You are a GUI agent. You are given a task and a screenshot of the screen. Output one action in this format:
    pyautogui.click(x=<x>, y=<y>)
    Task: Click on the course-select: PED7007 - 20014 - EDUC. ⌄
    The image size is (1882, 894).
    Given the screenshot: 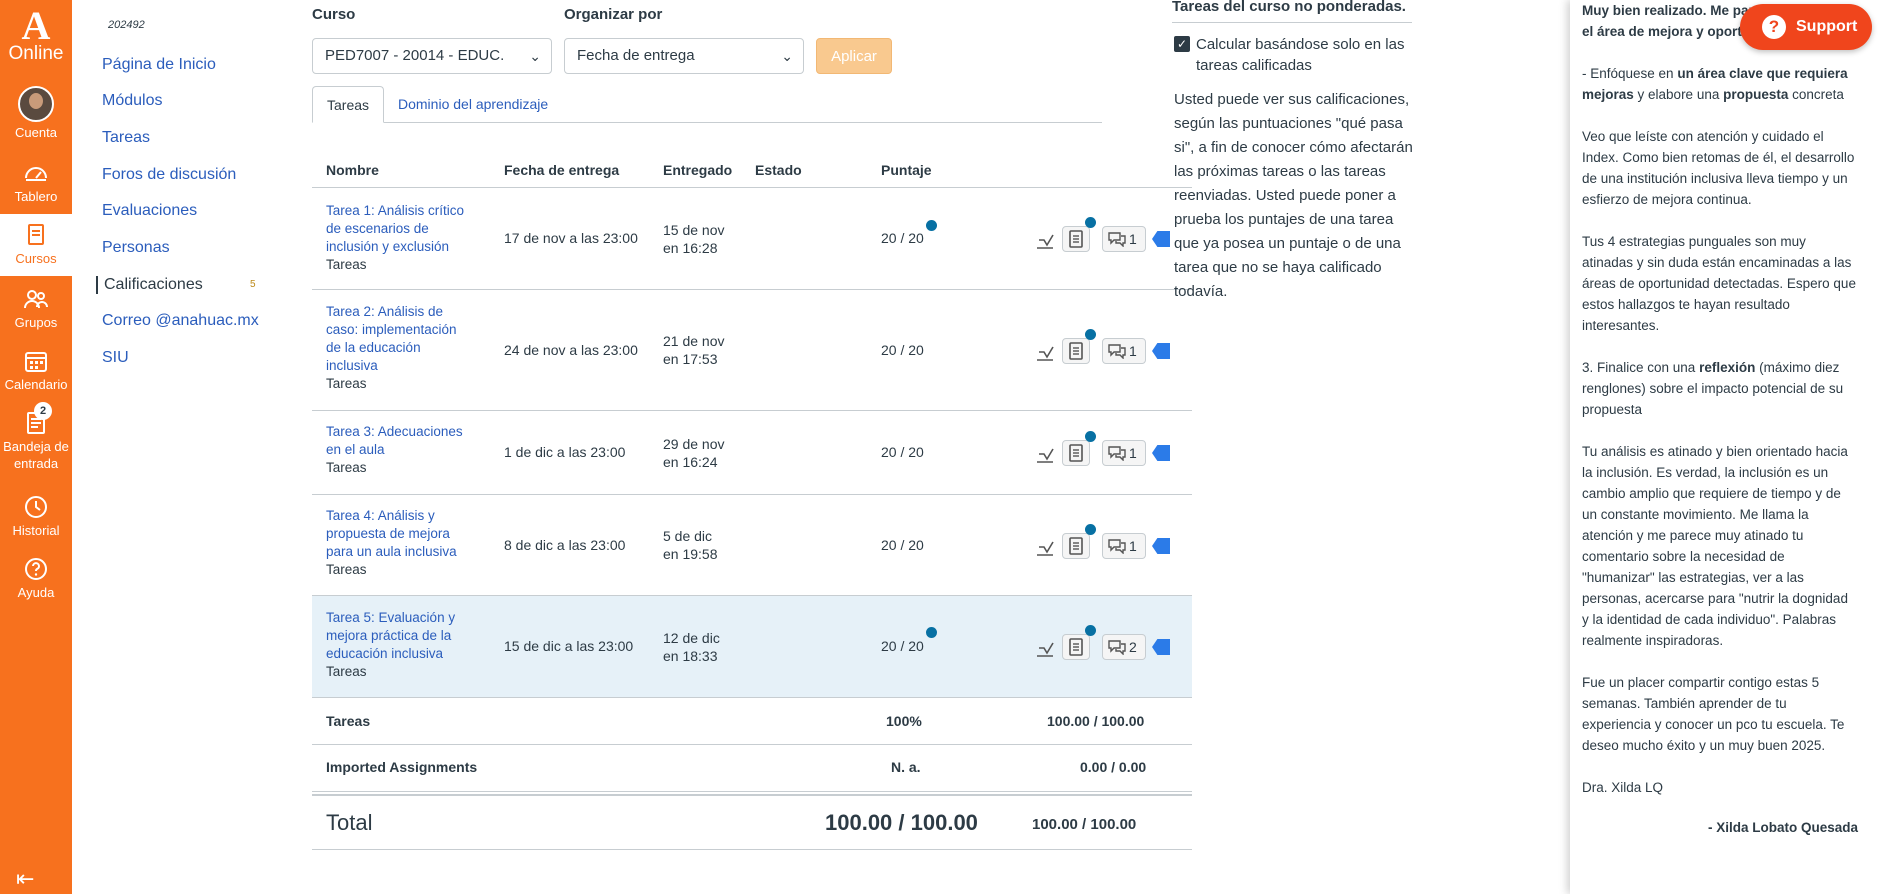 What is the action you would take?
    pyautogui.click(x=432, y=56)
    